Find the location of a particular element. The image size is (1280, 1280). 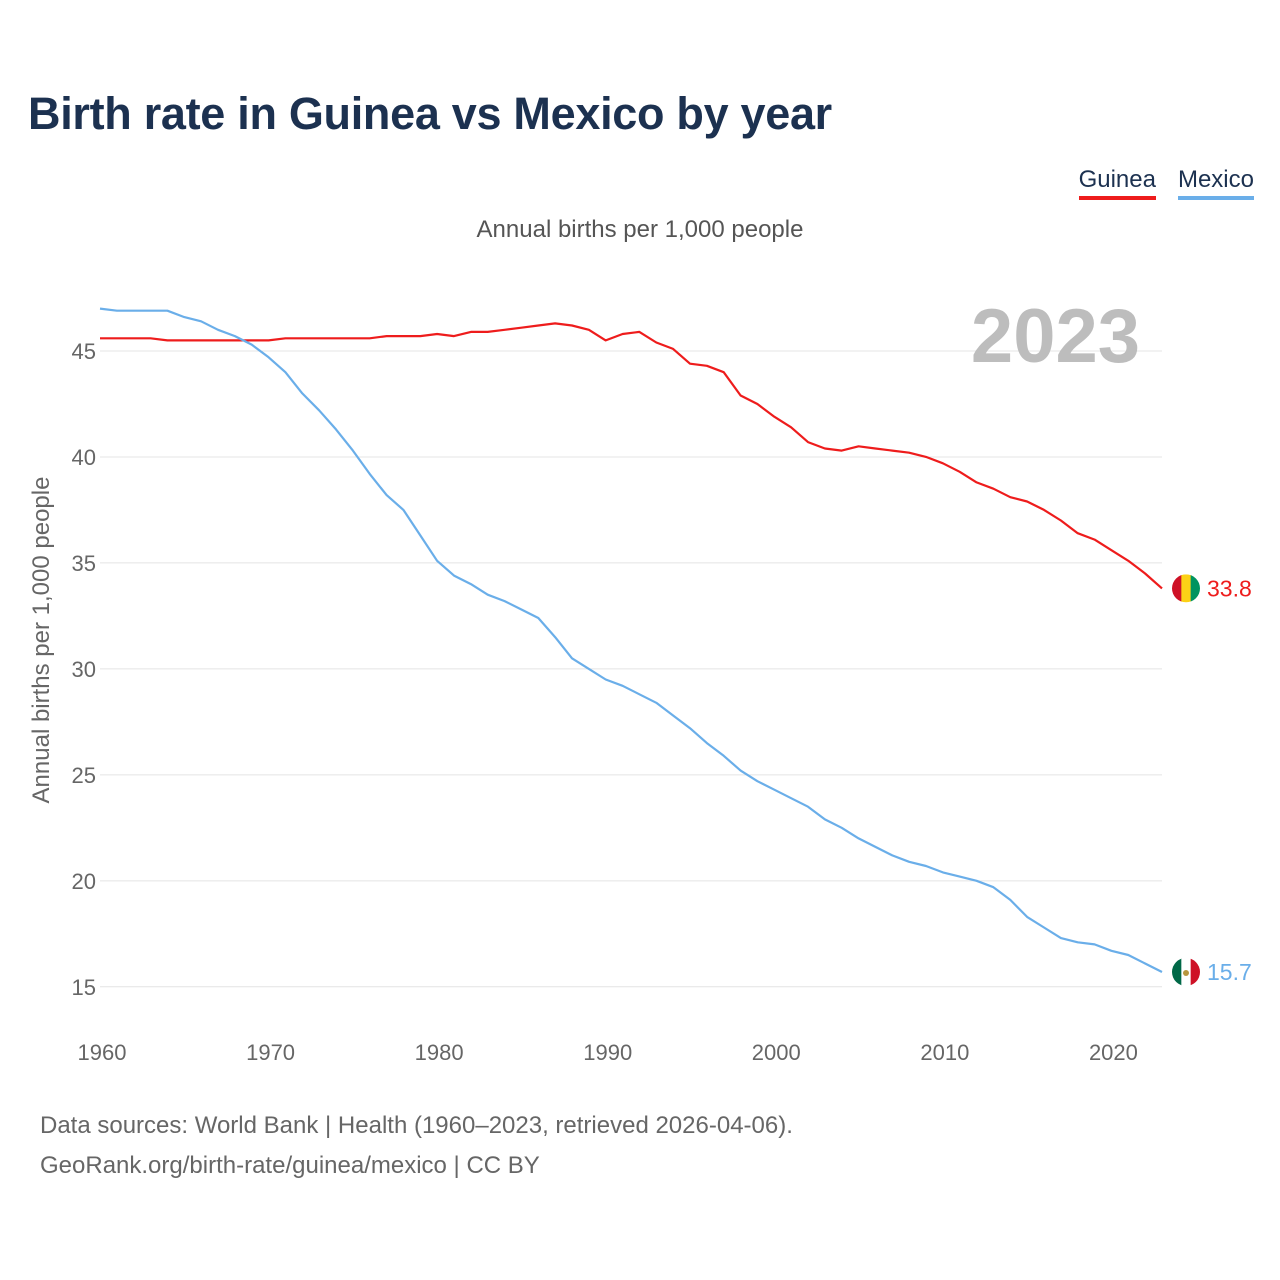

current-year-label: 2023 is located at coordinates (1055, 336).